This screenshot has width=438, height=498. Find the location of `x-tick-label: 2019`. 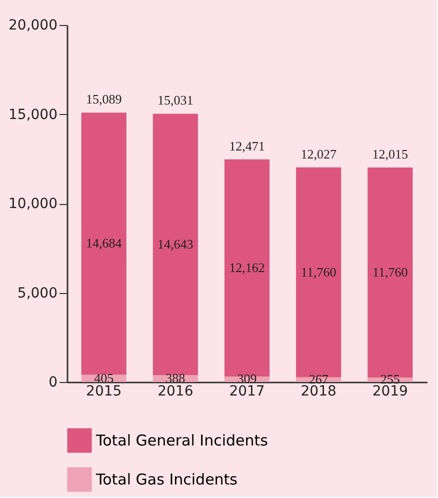

x-tick-label: 2019 is located at coordinates (390, 392).